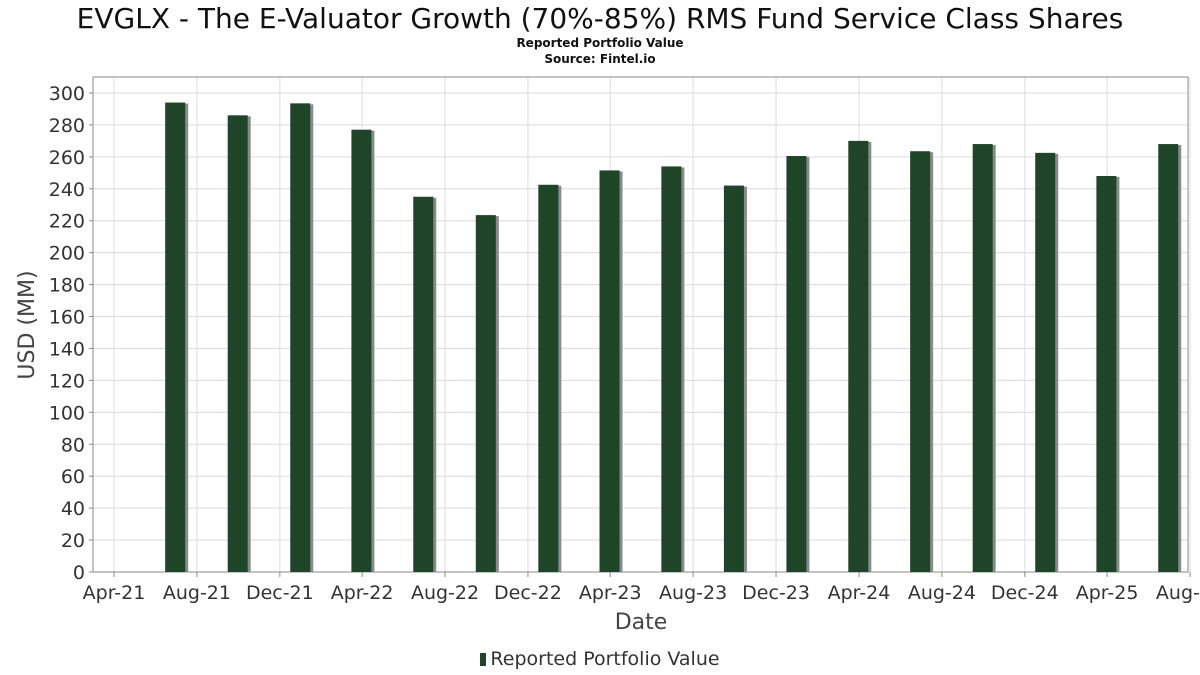 This screenshot has width=1200, height=675. I want to click on x-tick-label: Aug-24, so click(942, 593).